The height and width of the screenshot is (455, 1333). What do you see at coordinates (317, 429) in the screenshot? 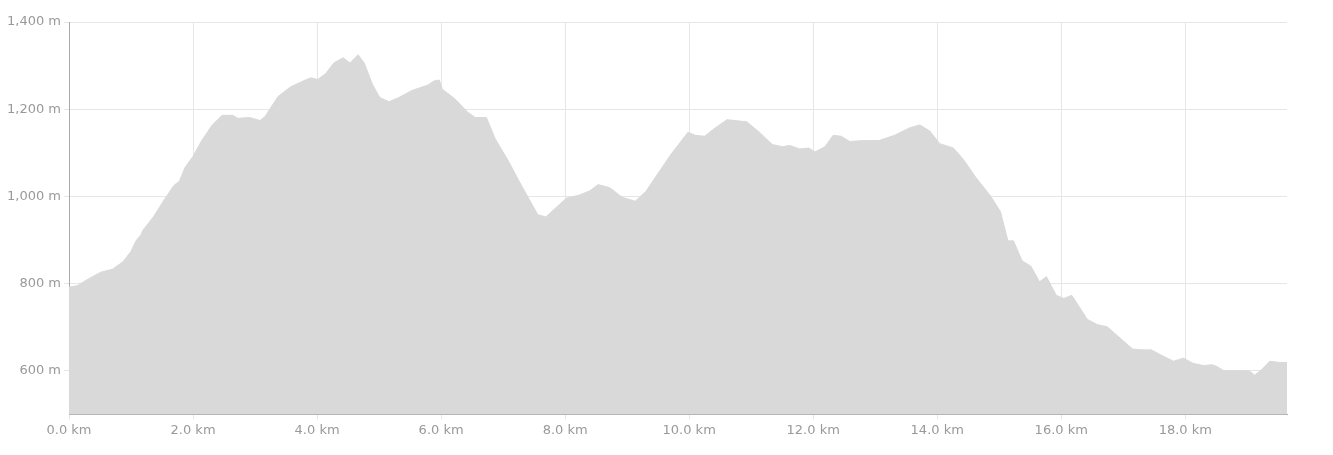
I see `x-tick-label: 4.0 km` at bounding box center [317, 429].